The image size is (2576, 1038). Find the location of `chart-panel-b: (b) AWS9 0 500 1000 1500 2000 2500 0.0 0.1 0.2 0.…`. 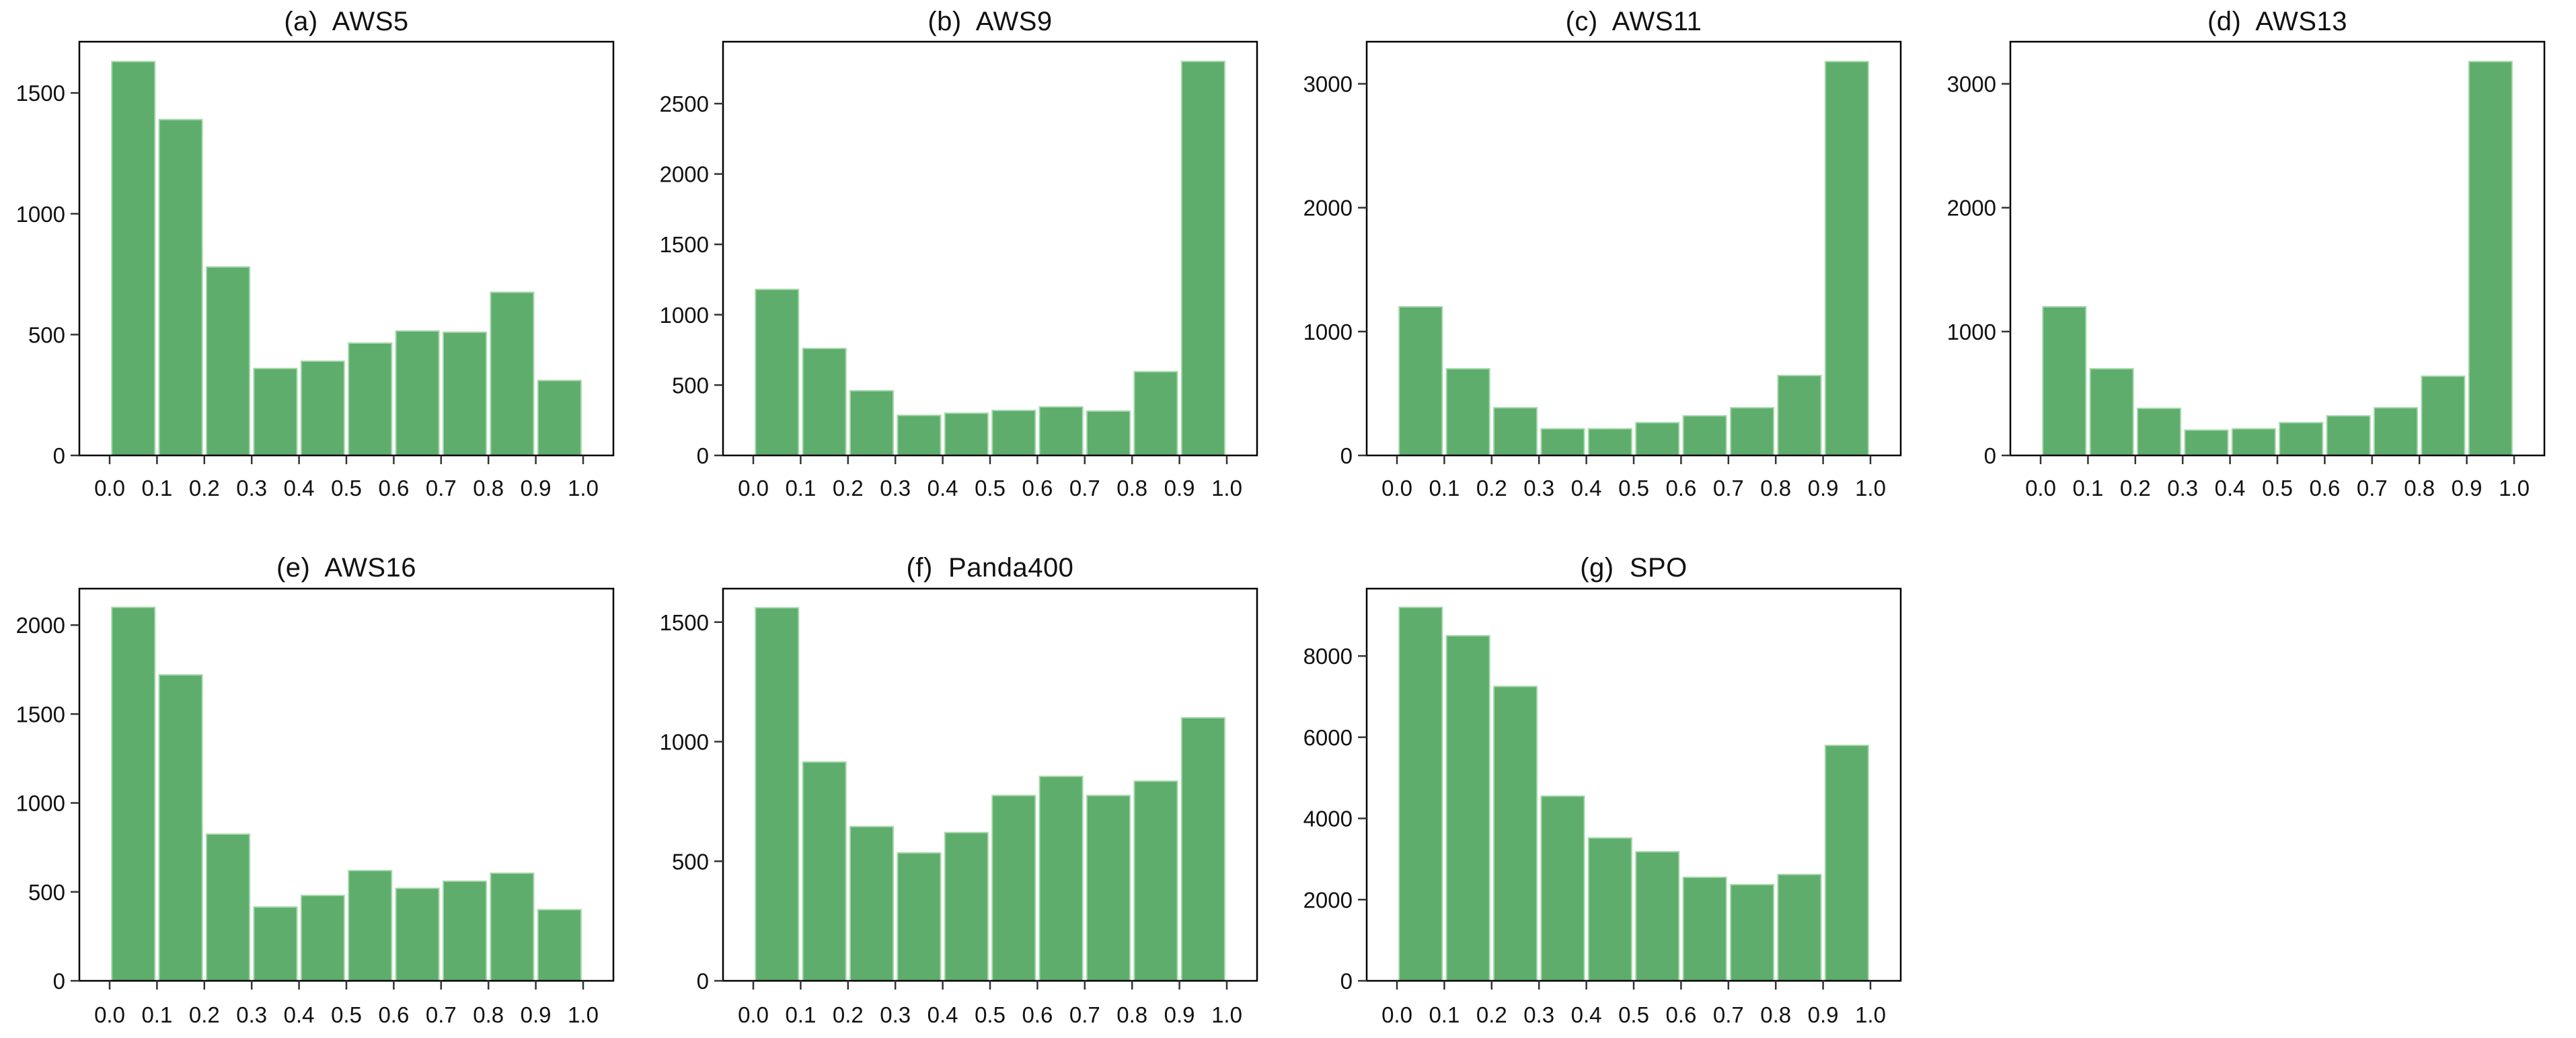

chart-panel-b: (b) AWS9 0 500 1000 1500 2000 2500 0.0 0.1 0.2 0.… is located at coordinates (965, 262).